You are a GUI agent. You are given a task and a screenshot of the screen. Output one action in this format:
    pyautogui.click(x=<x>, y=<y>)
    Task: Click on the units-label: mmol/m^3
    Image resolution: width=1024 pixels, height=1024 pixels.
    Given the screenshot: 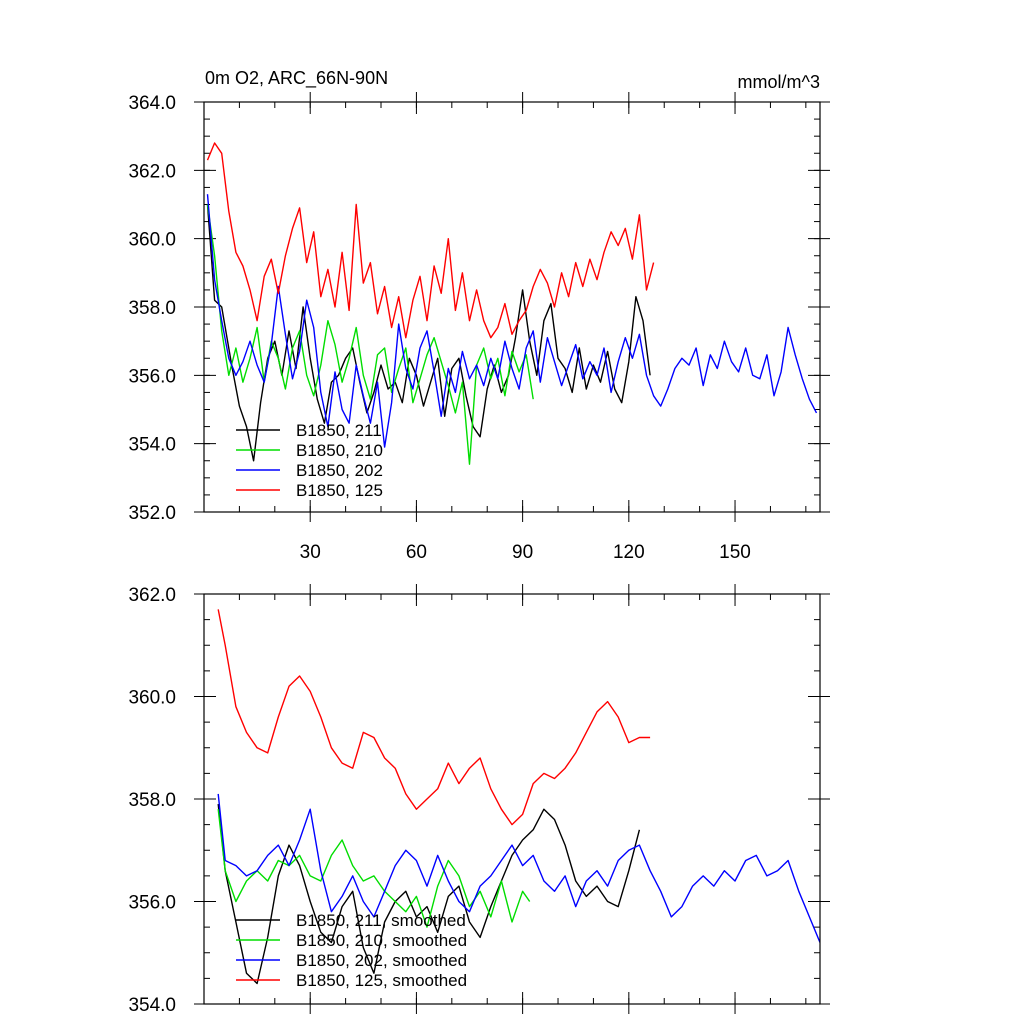 What is the action you would take?
    pyautogui.click(x=779, y=82)
    